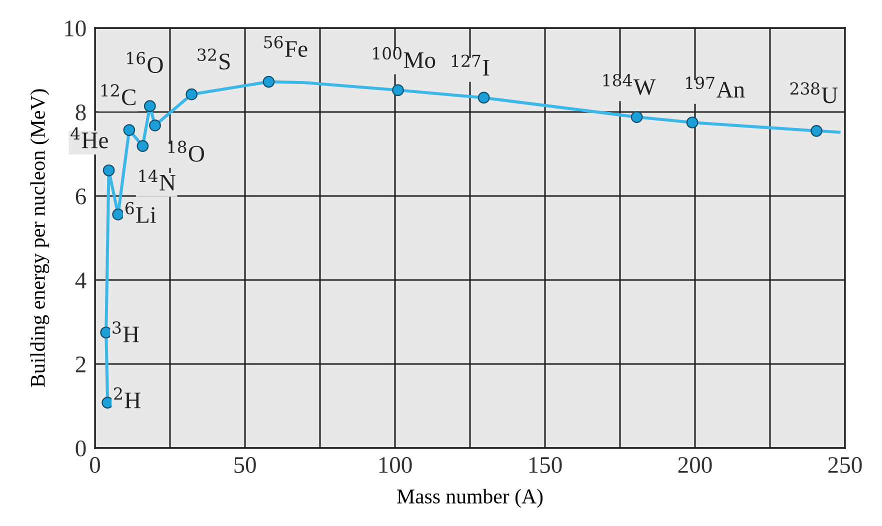  I want to click on x-tick-label: 0, so click(95, 465).